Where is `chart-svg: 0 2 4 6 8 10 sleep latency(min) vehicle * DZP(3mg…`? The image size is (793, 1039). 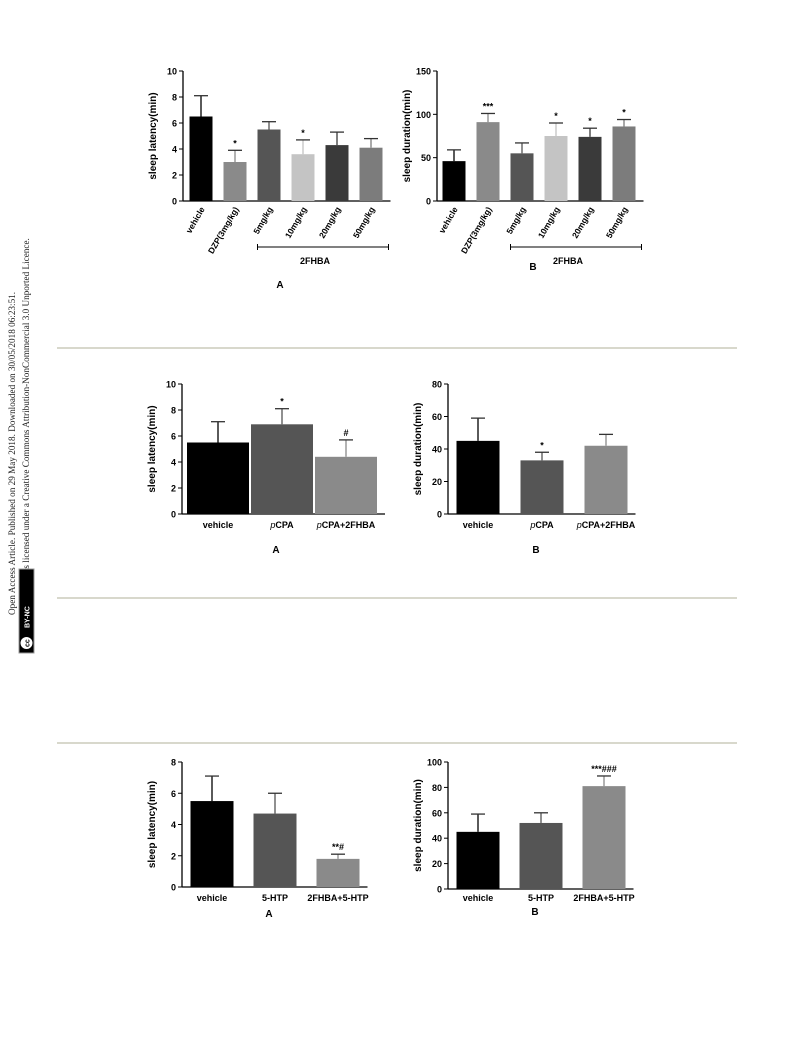
chart-svg: 0 2 4 6 8 10 sleep latency(min) vehicle * DZP(3mg… is located at coordinates (269, 179).